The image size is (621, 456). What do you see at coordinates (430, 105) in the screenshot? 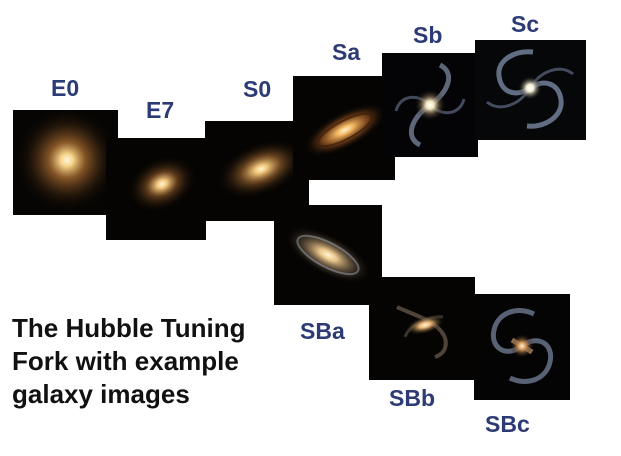
I see `galaxy-image-sb` at bounding box center [430, 105].